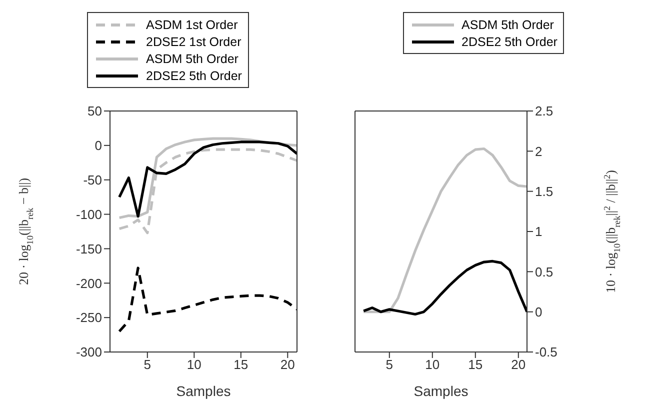  Describe the element at coordinates (544, 111) in the screenshot. I see `y-tick-label: 2.5` at that location.